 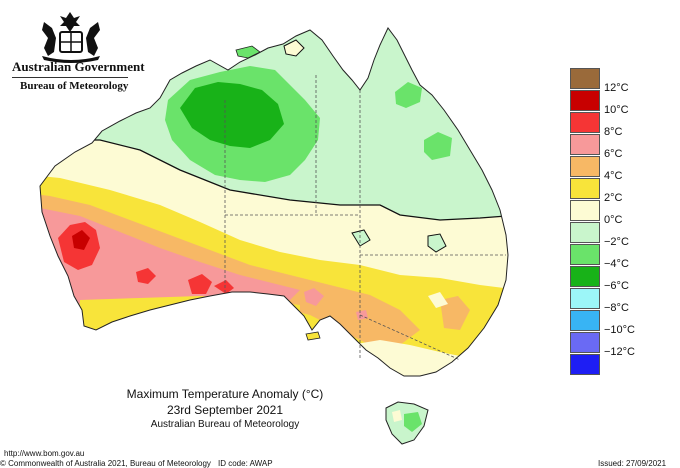 I want to click on map-source: Australian Bureau of Meteorology, so click(x=225, y=424).